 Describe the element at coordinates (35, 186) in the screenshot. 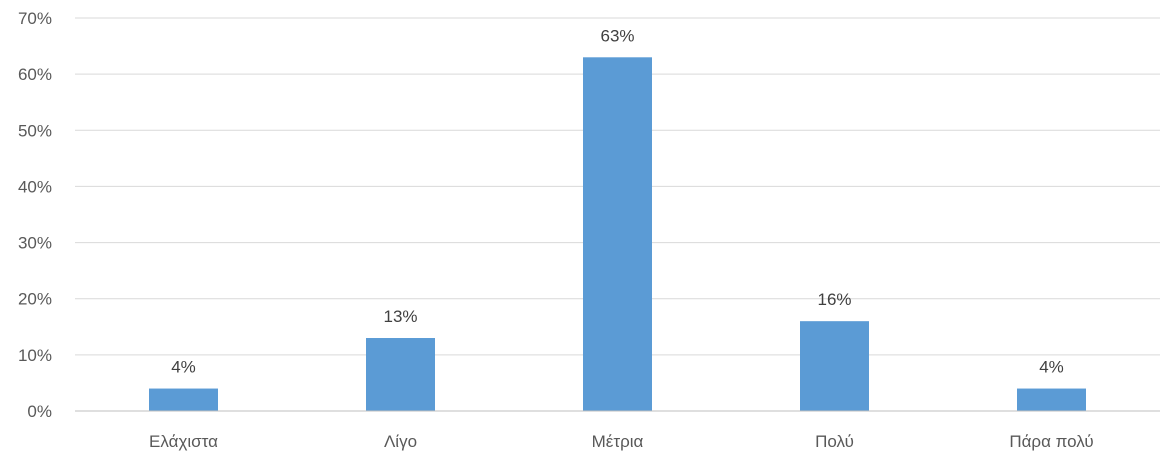

I see `y-tick-label: 40%` at that location.